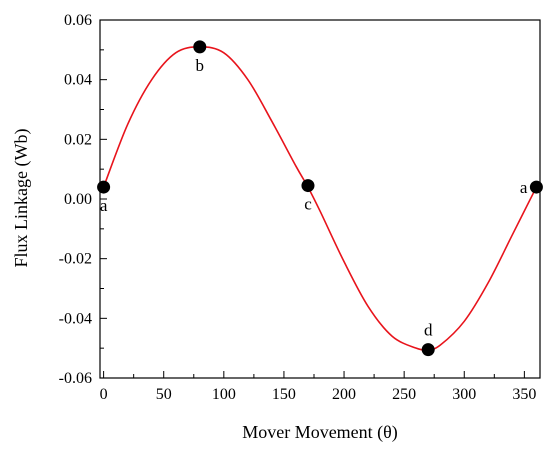 This screenshot has width=550, height=450. What do you see at coordinates (308, 204) in the screenshot?
I see `point-label-c: c` at bounding box center [308, 204].